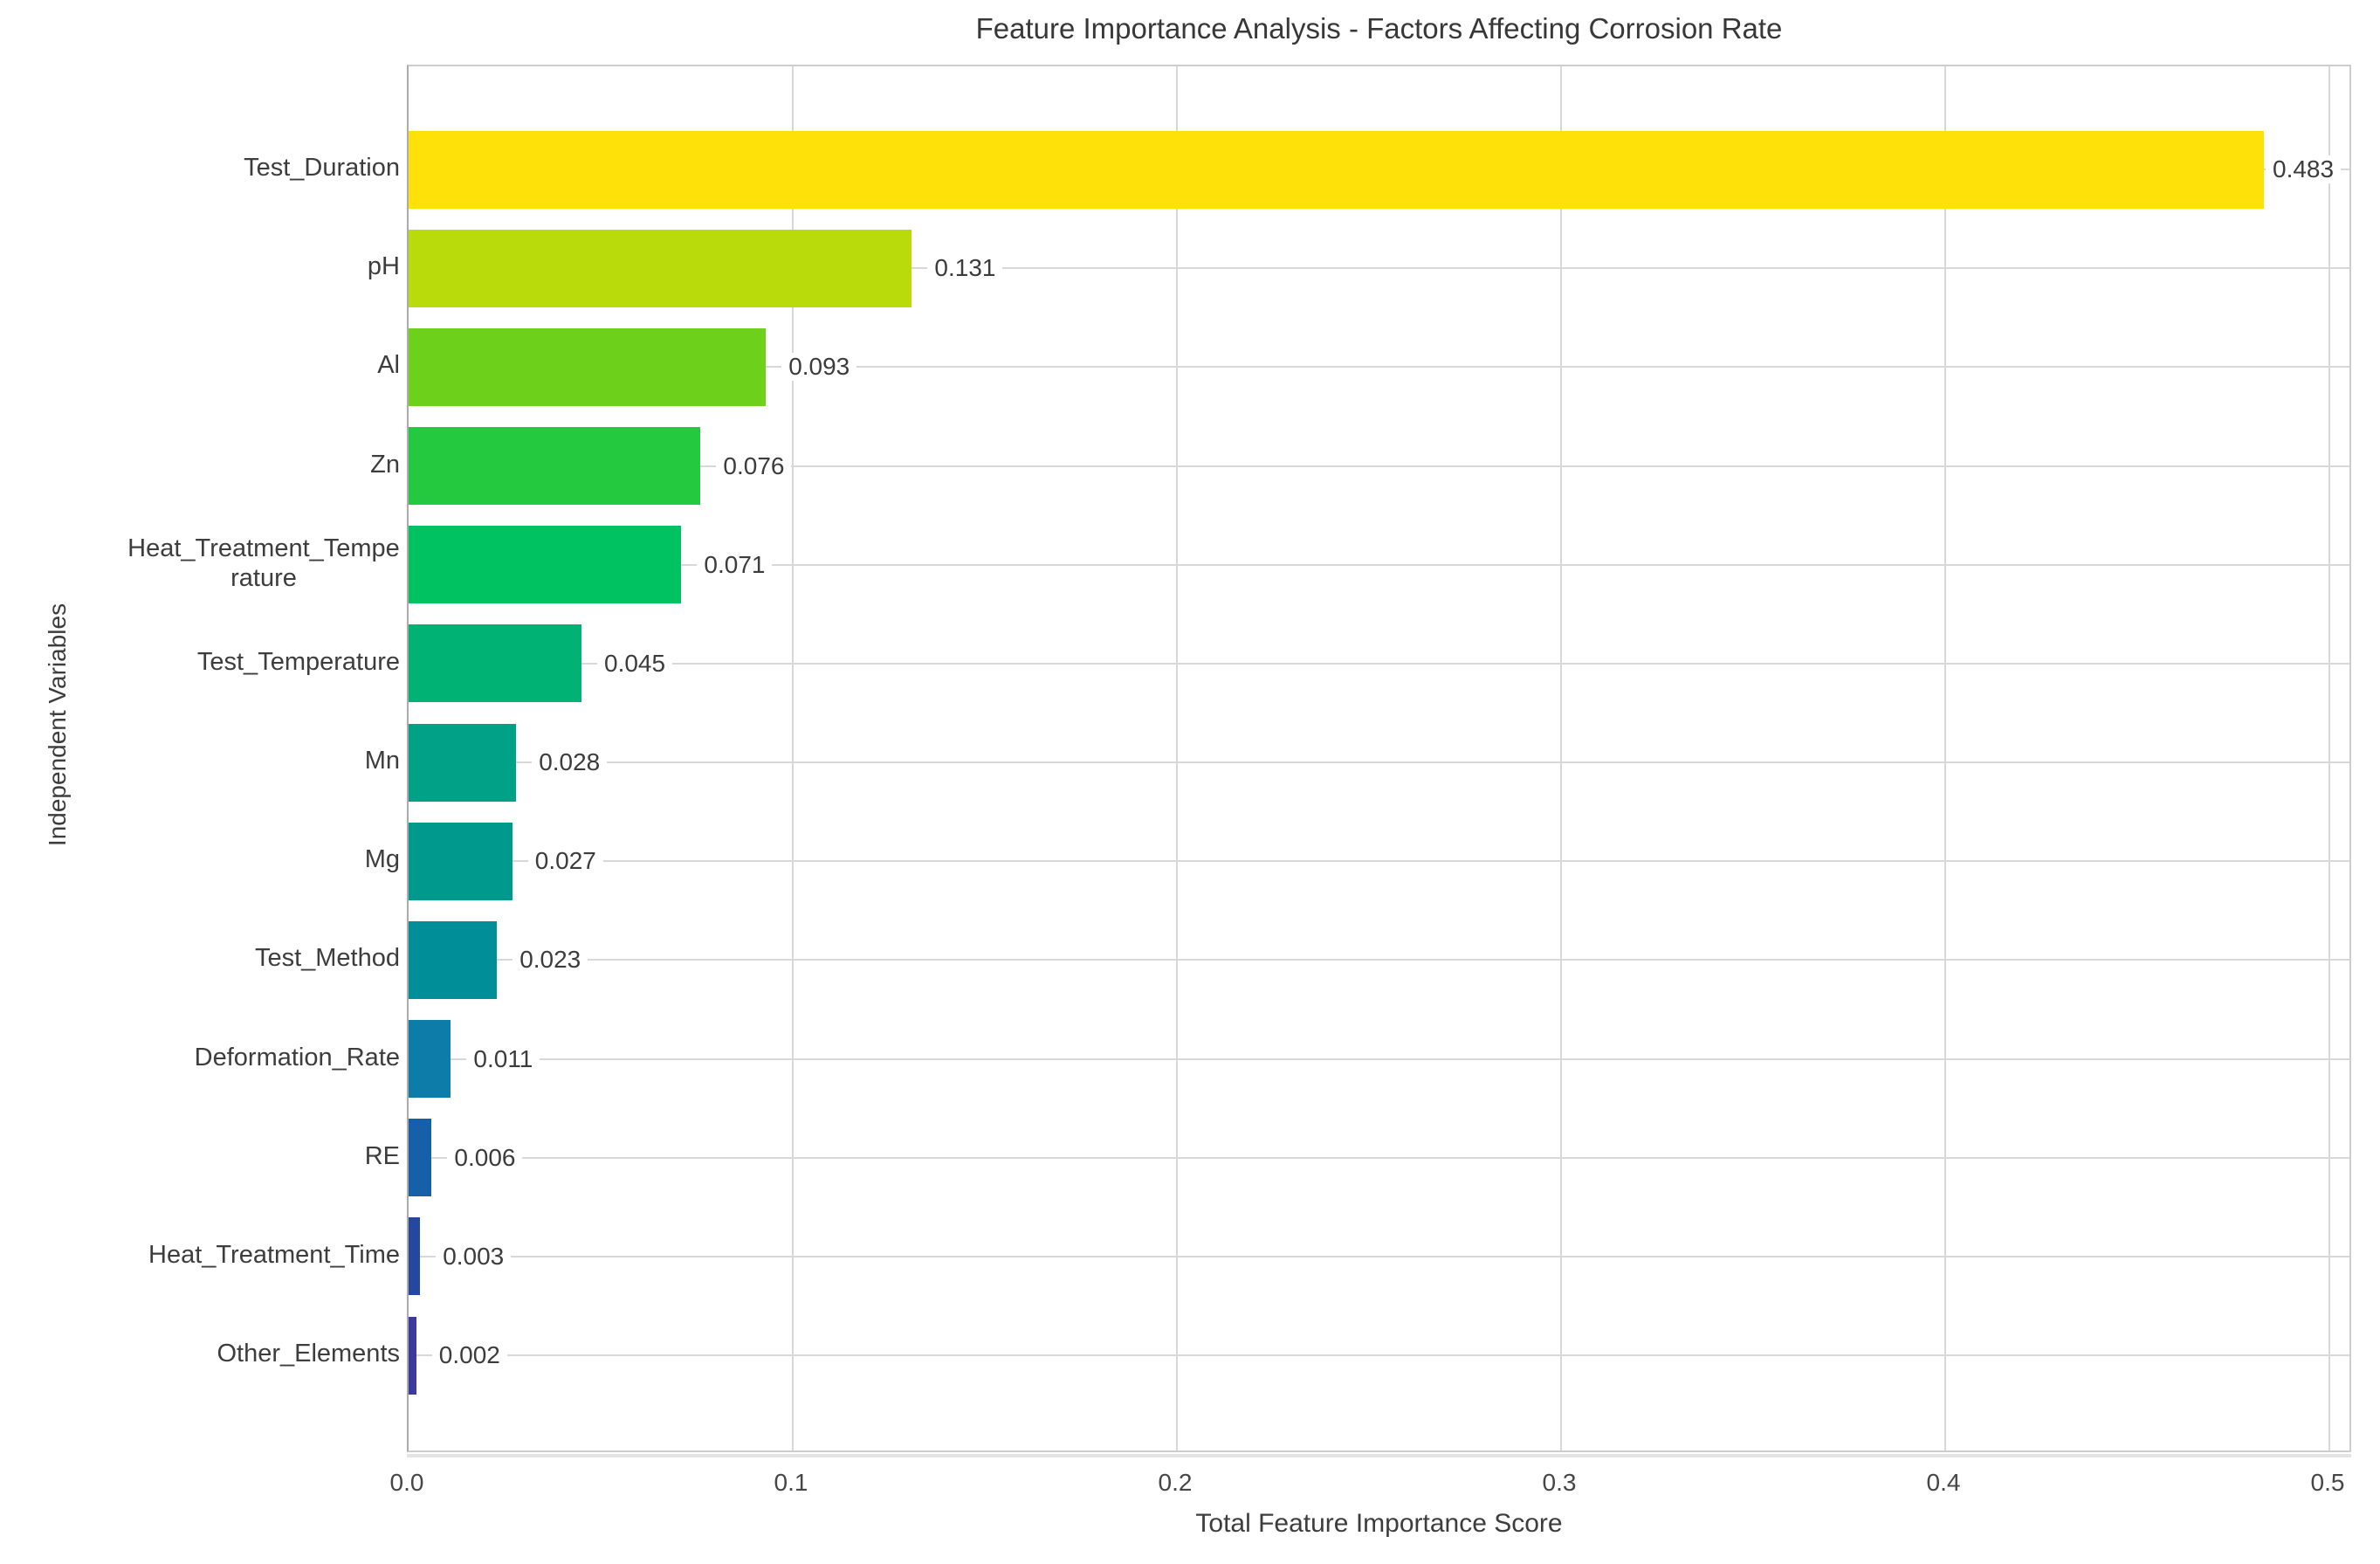 The height and width of the screenshot is (1564, 2380). I want to click on x-tick-label: 0.5, so click(2327, 1482).